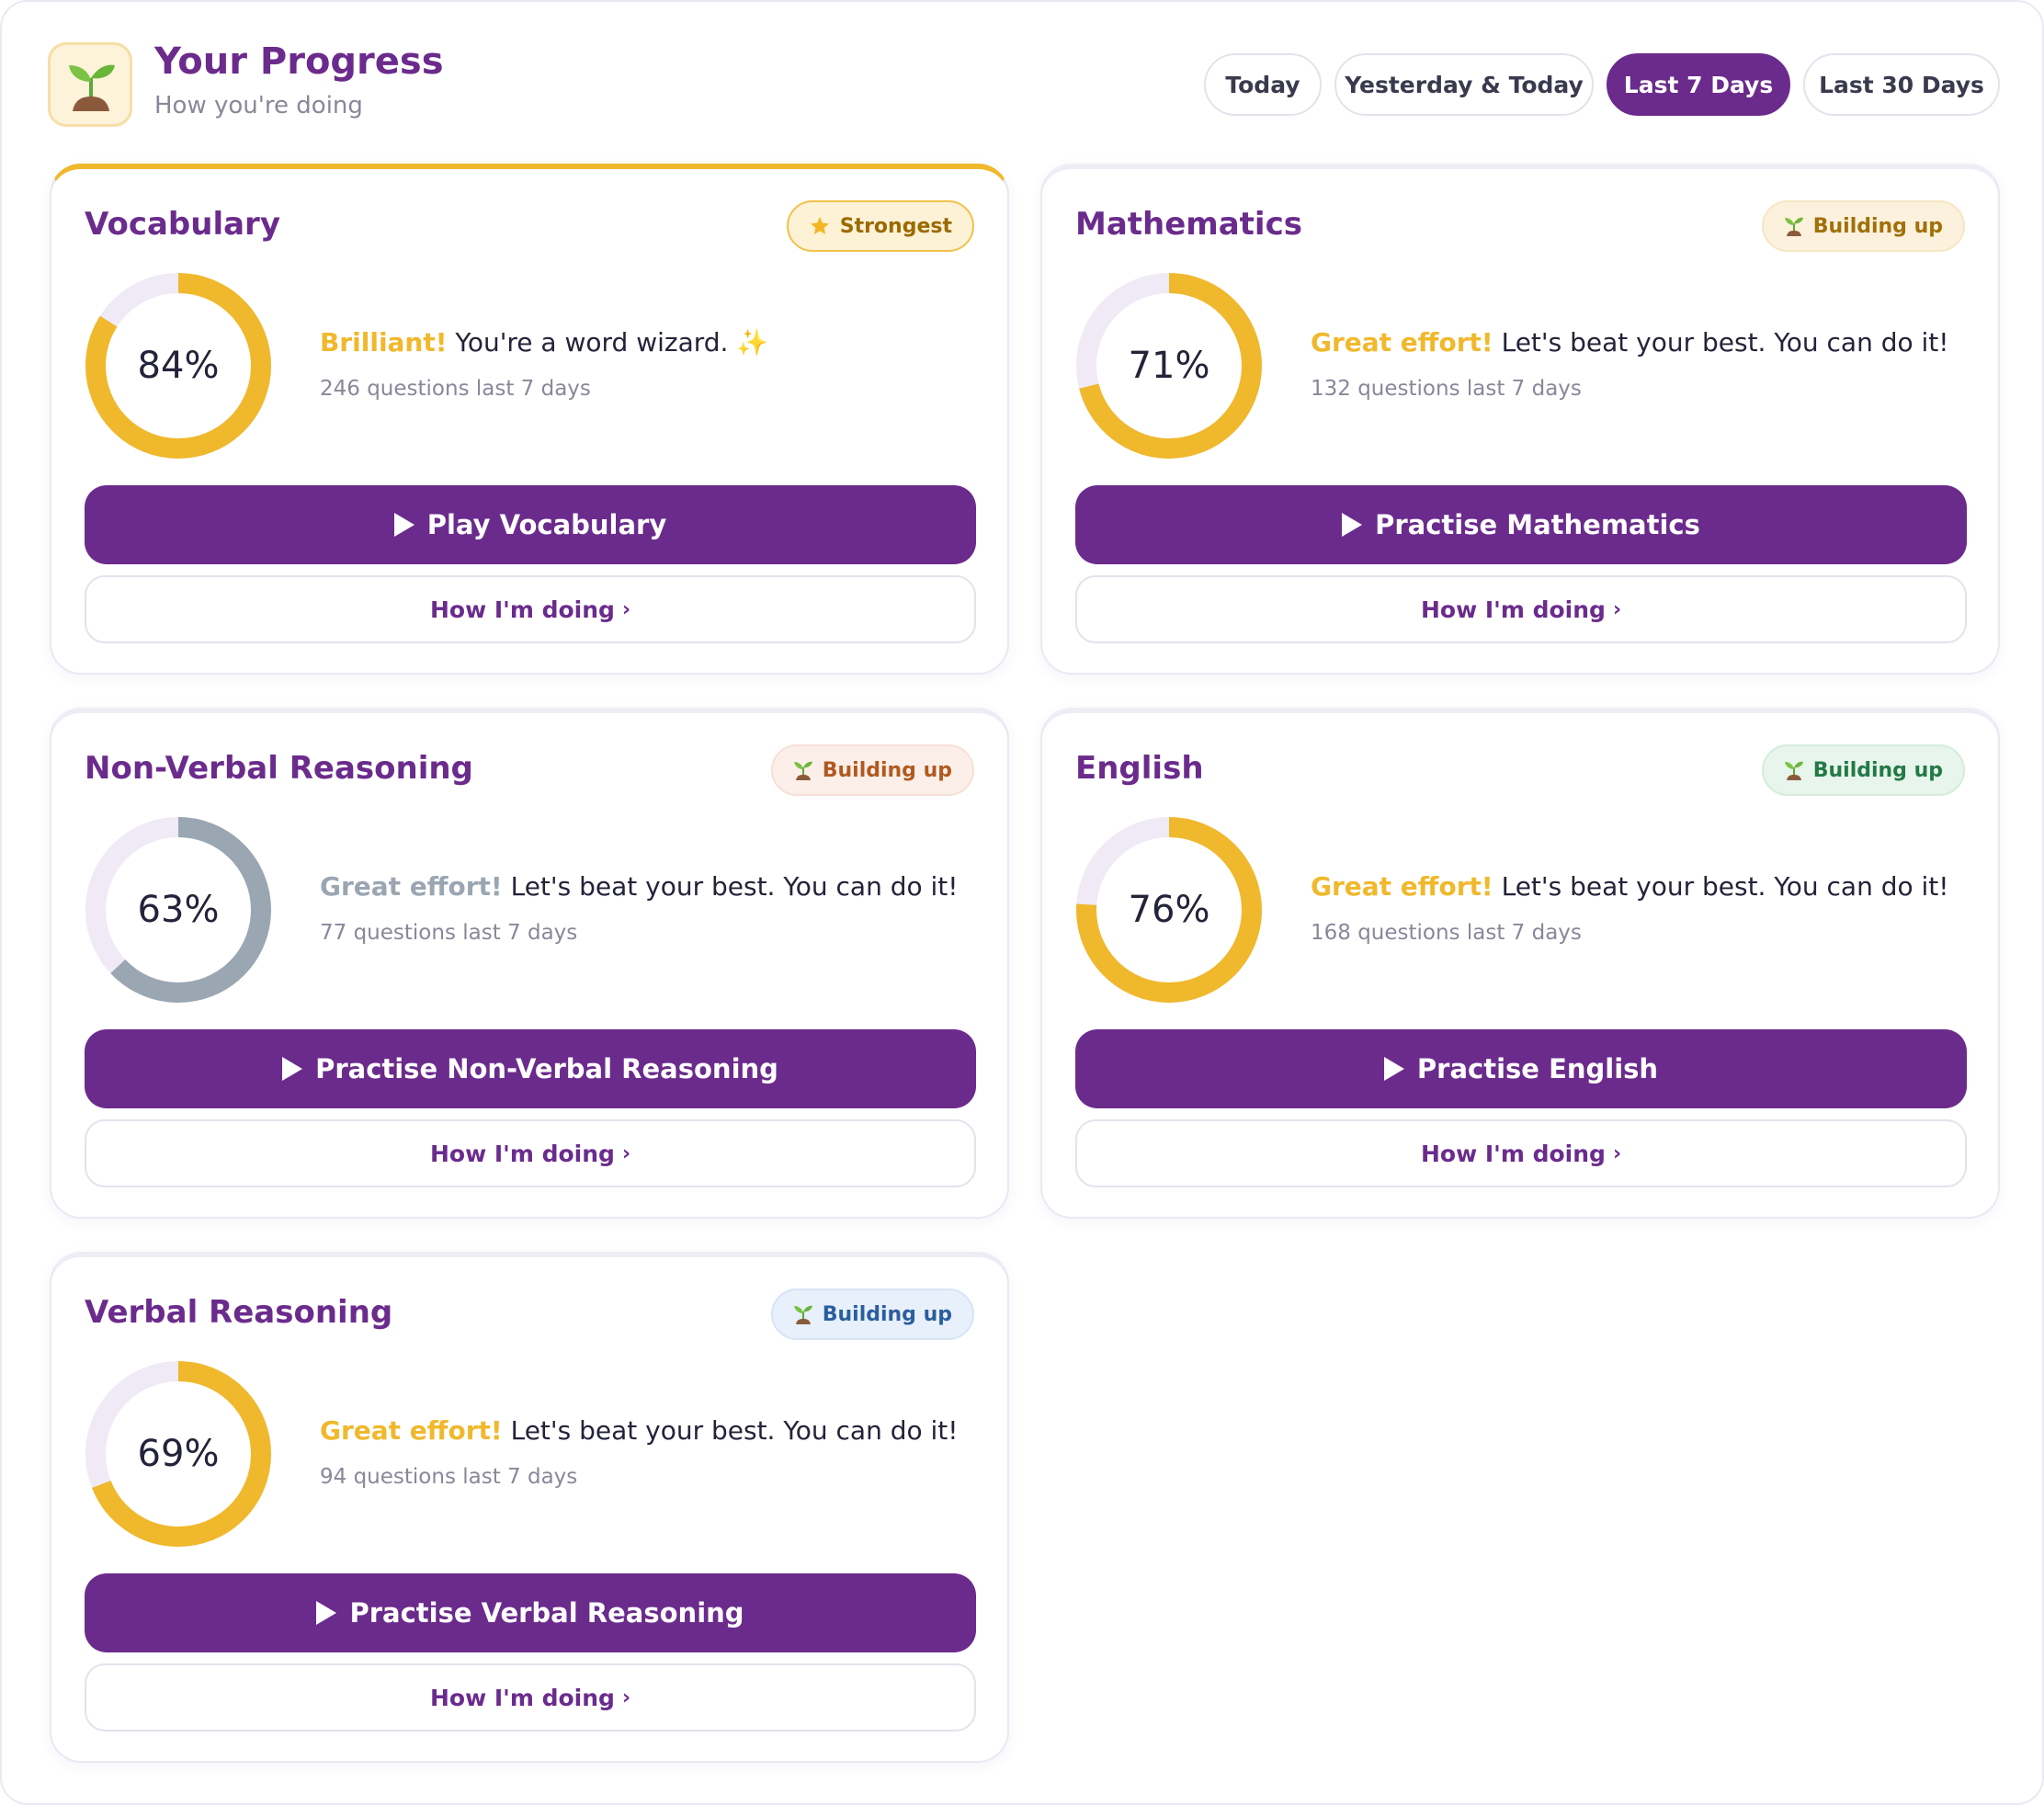 This screenshot has width=2044, height=1805. I want to click on card-title: Vocabulary, so click(182, 224).